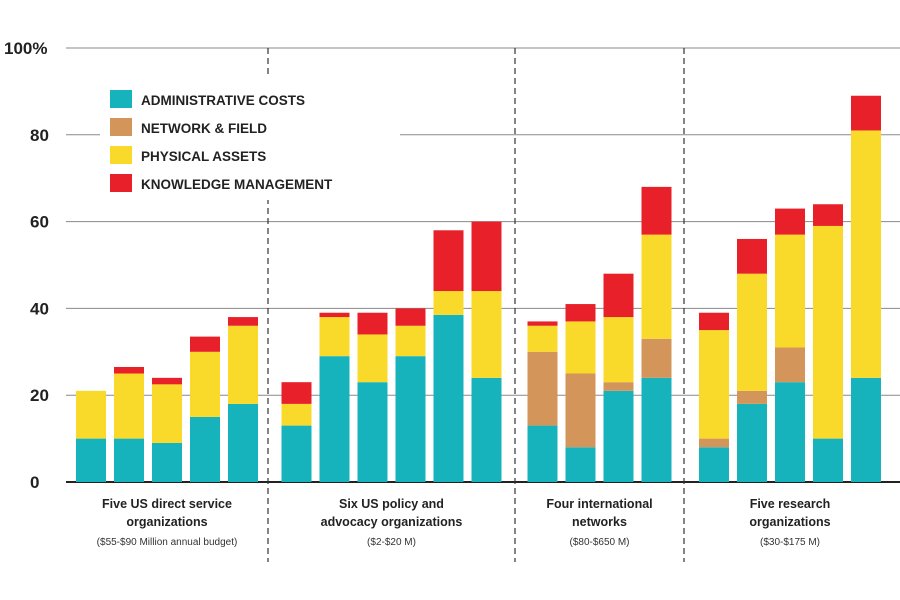 Image resolution: width=900 pixels, height=600 pixels. I want to click on legend-item-physical-assets: PHYSICAL ASSETS, so click(188, 155).